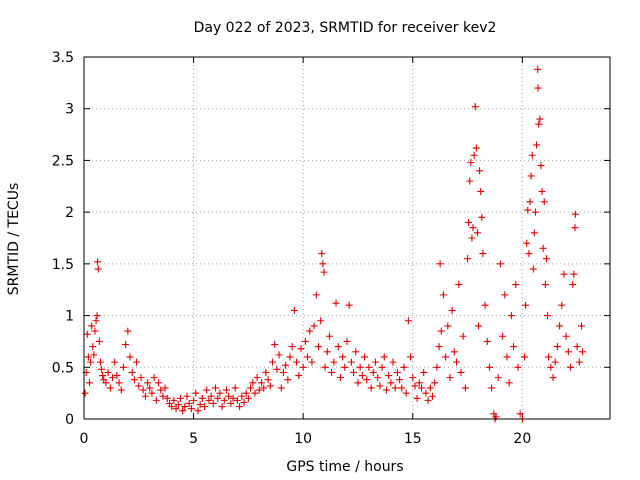  What do you see at coordinates (303, 439) in the screenshot?
I see `x-tick-label: 10` at bounding box center [303, 439].